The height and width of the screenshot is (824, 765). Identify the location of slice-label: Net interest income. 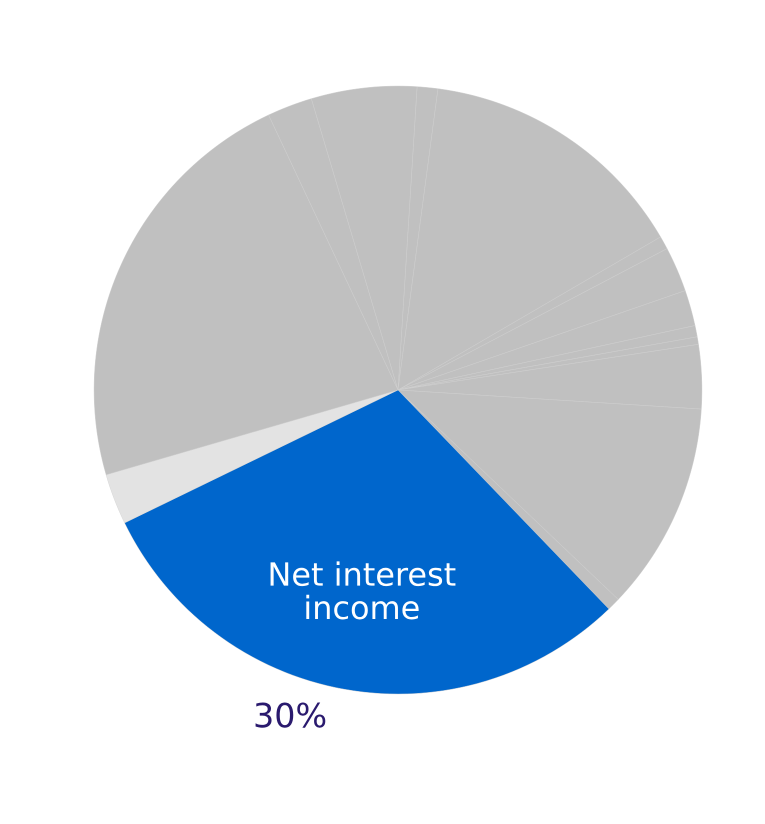
(363, 590).